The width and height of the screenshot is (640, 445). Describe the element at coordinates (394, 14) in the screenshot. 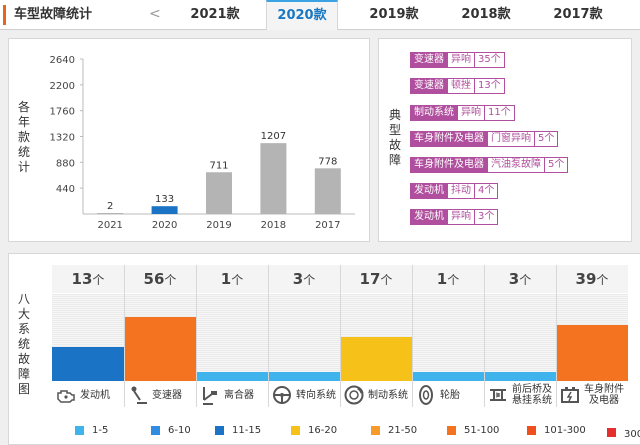

I see `tab-2019: 2019款` at that location.